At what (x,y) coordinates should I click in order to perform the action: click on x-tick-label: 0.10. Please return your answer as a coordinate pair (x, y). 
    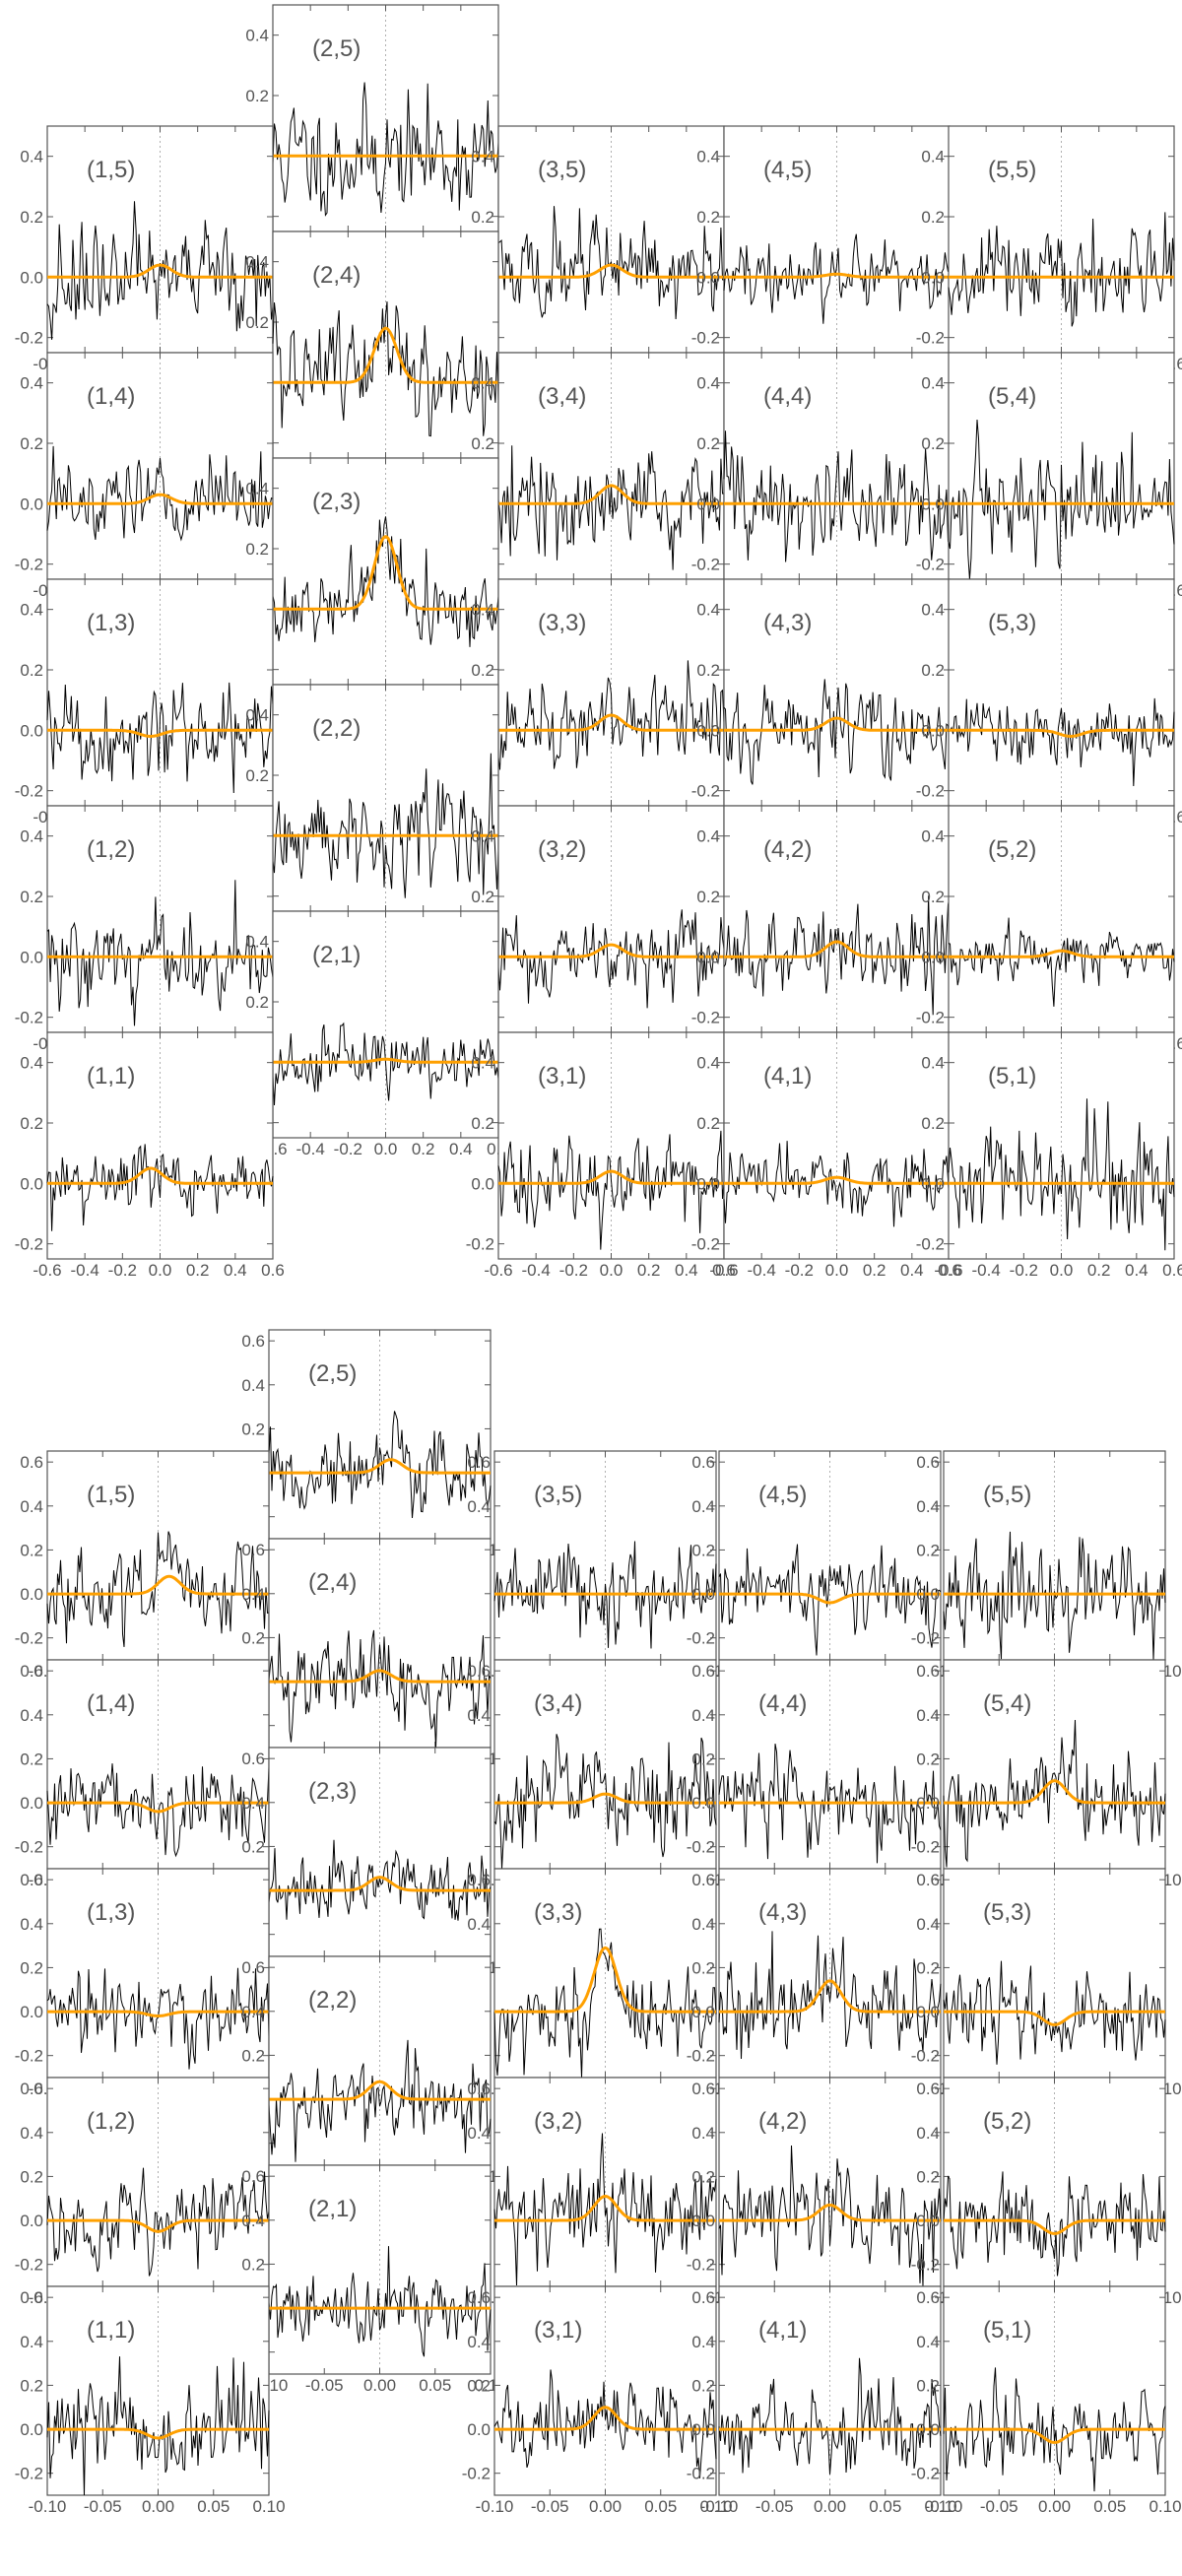
    Looking at the image, I should click on (1165, 2507).